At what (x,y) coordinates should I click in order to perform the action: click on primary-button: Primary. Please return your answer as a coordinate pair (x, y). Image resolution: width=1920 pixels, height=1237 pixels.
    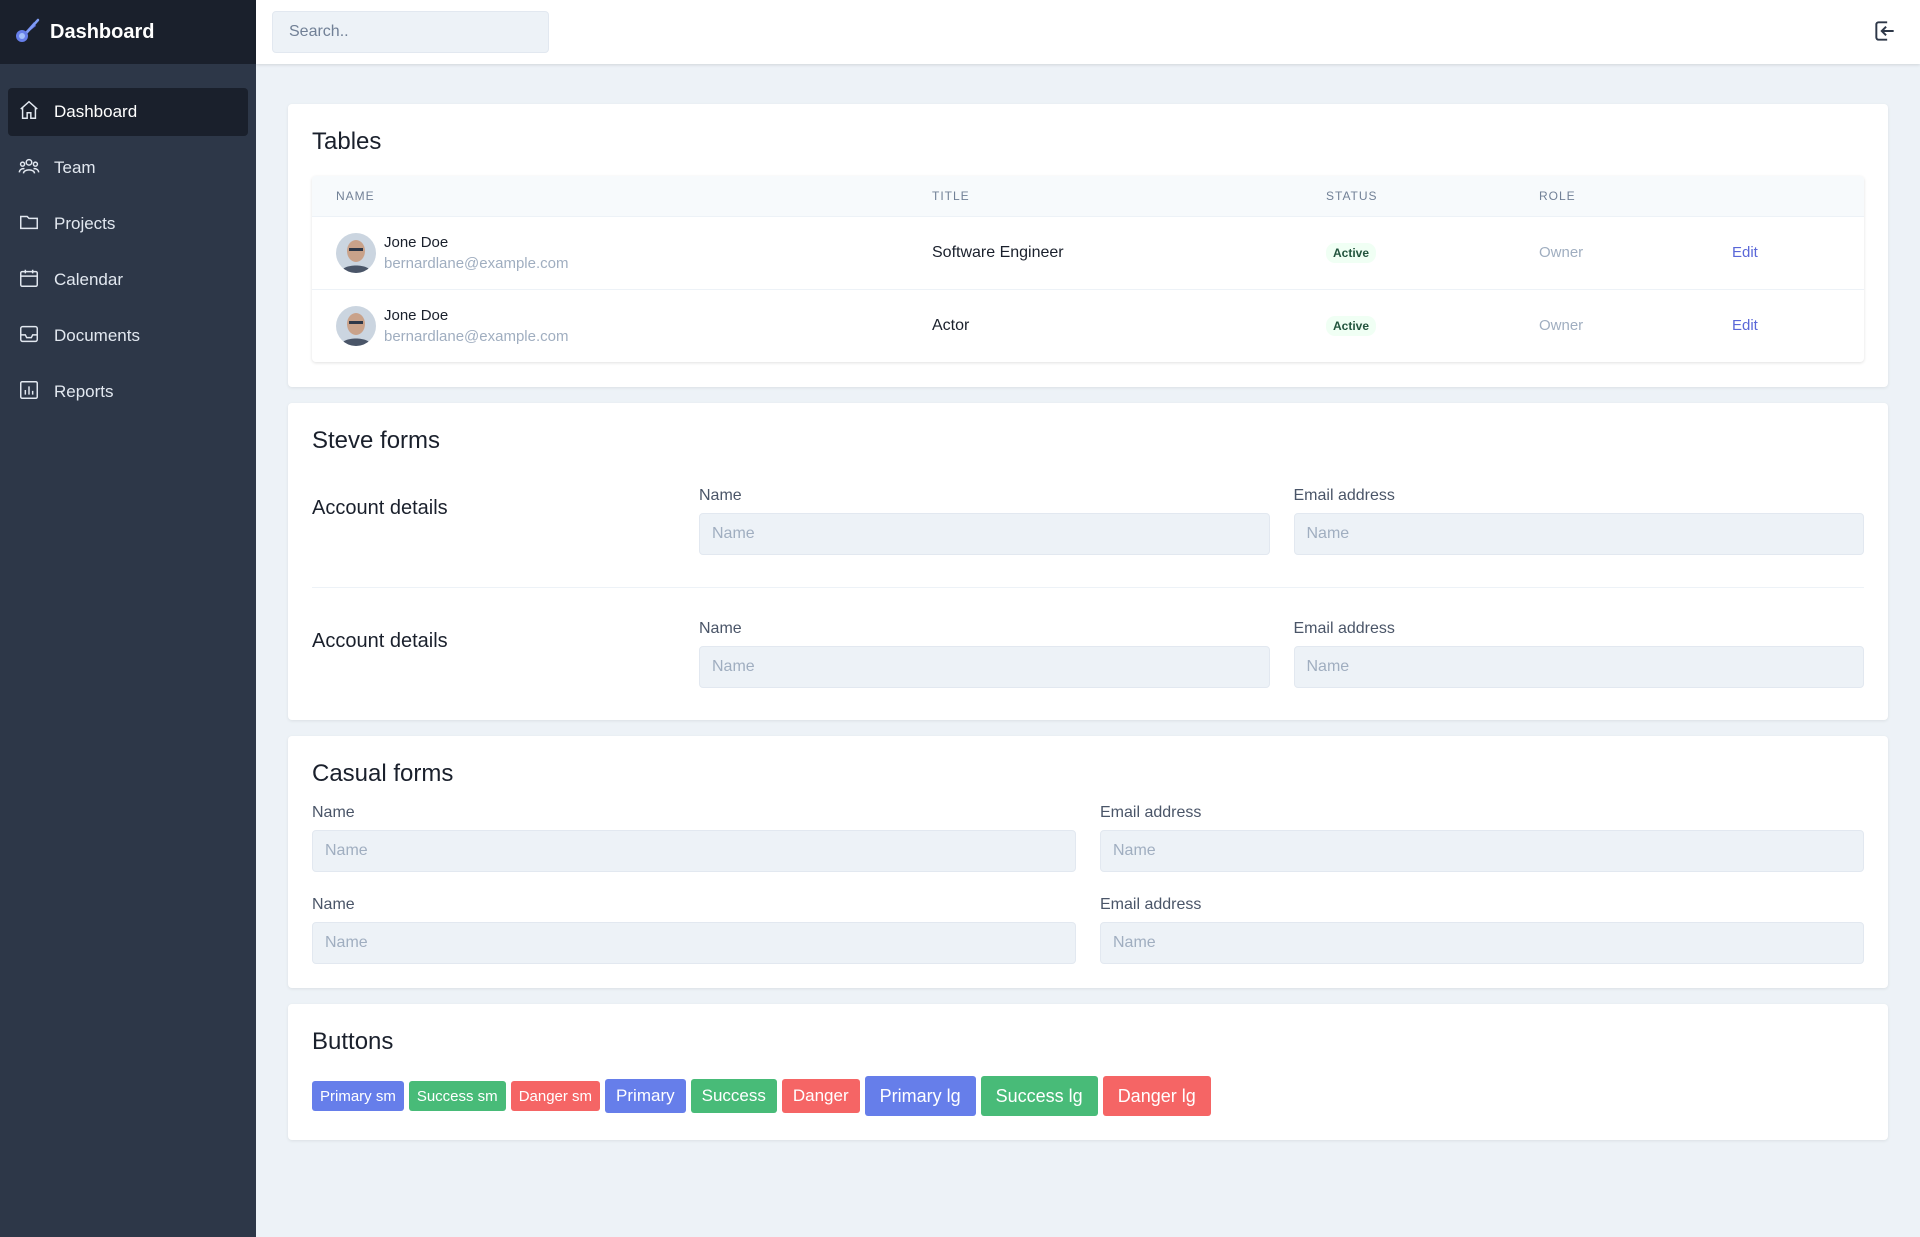
    Looking at the image, I should click on (645, 1096).